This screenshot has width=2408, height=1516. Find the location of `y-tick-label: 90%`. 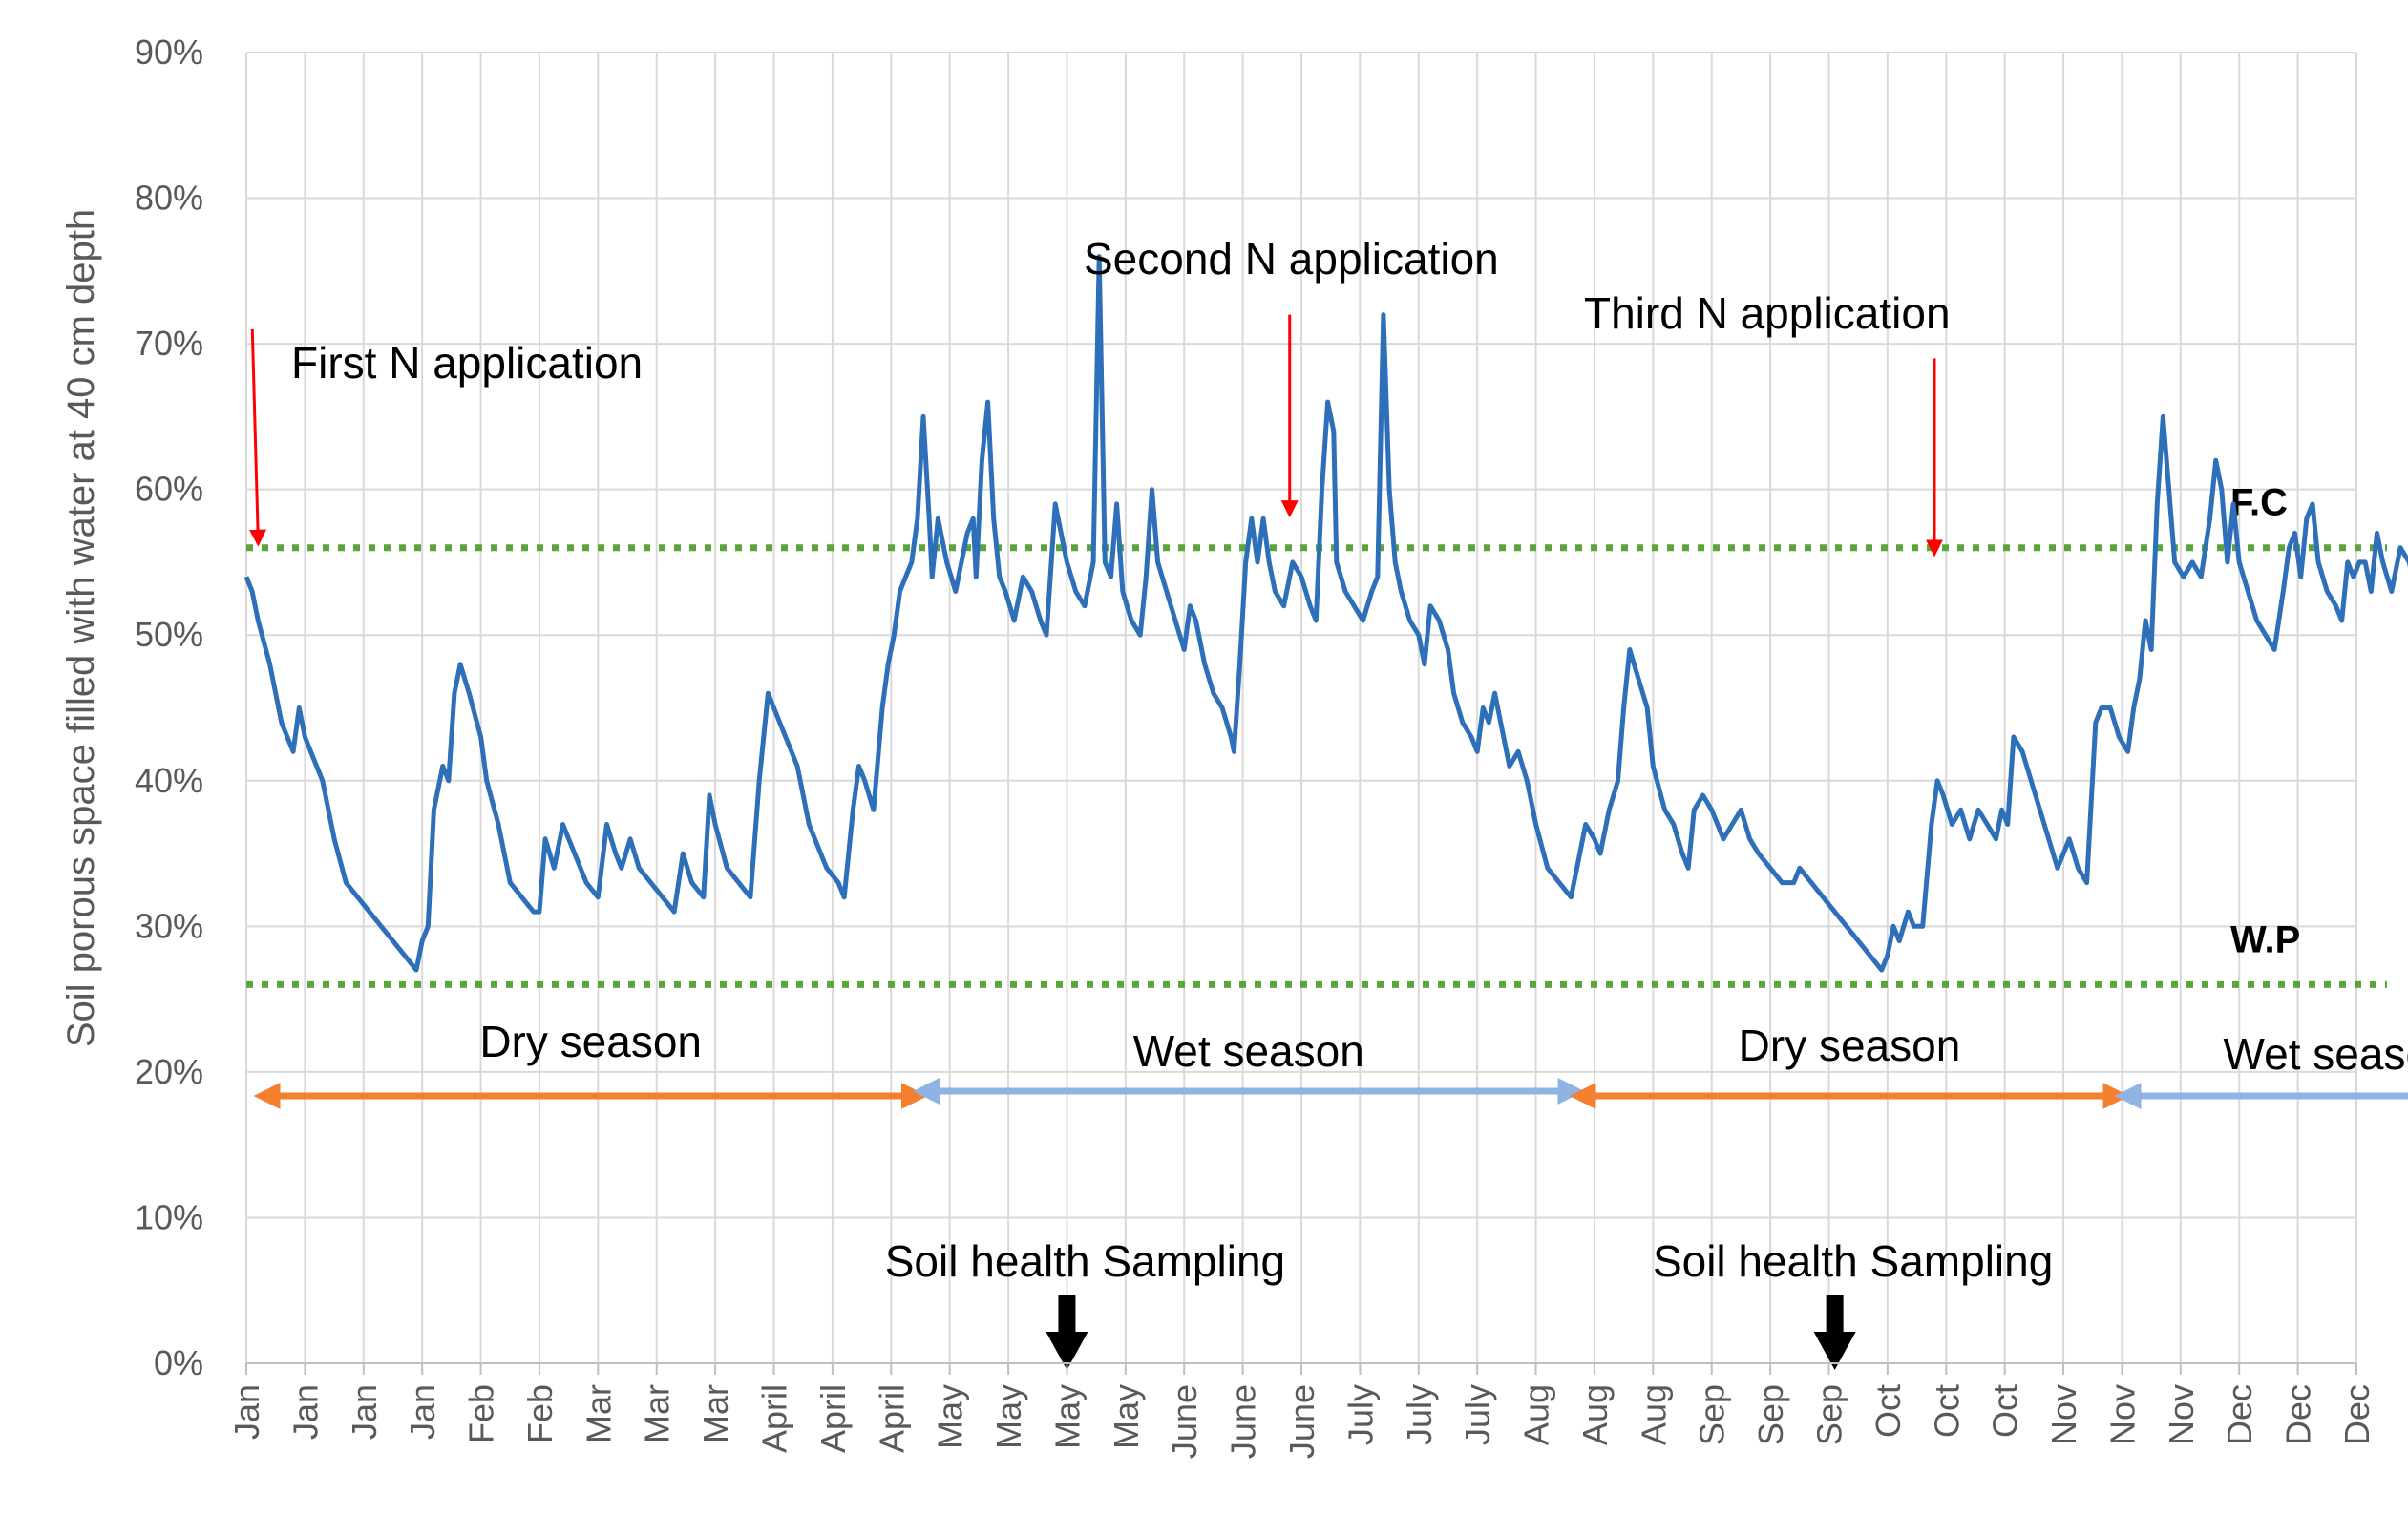

y-tick-label: 90% is located at coordinates (169, 52).